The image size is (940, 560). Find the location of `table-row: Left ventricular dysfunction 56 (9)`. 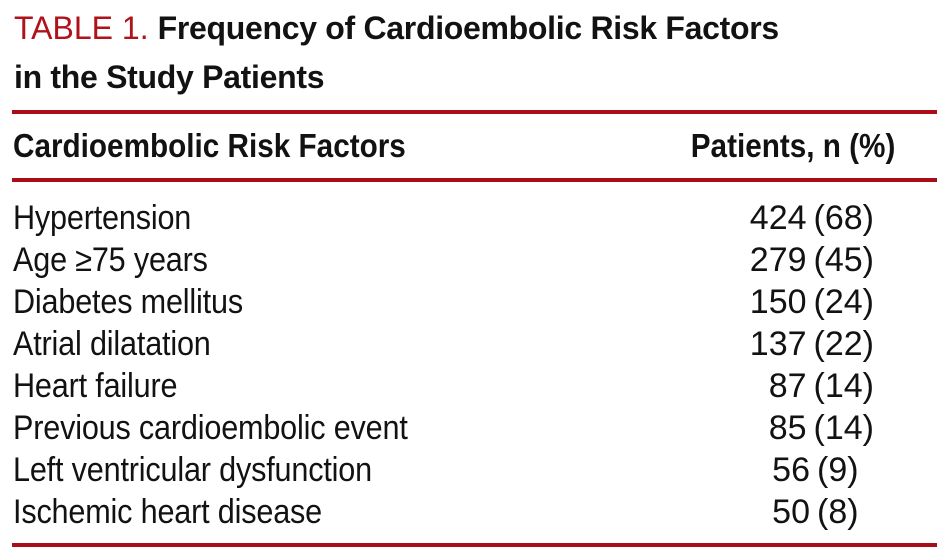

table-row: Left ventricular dysfunction 56 (9) is located at coordinates (475, 470).